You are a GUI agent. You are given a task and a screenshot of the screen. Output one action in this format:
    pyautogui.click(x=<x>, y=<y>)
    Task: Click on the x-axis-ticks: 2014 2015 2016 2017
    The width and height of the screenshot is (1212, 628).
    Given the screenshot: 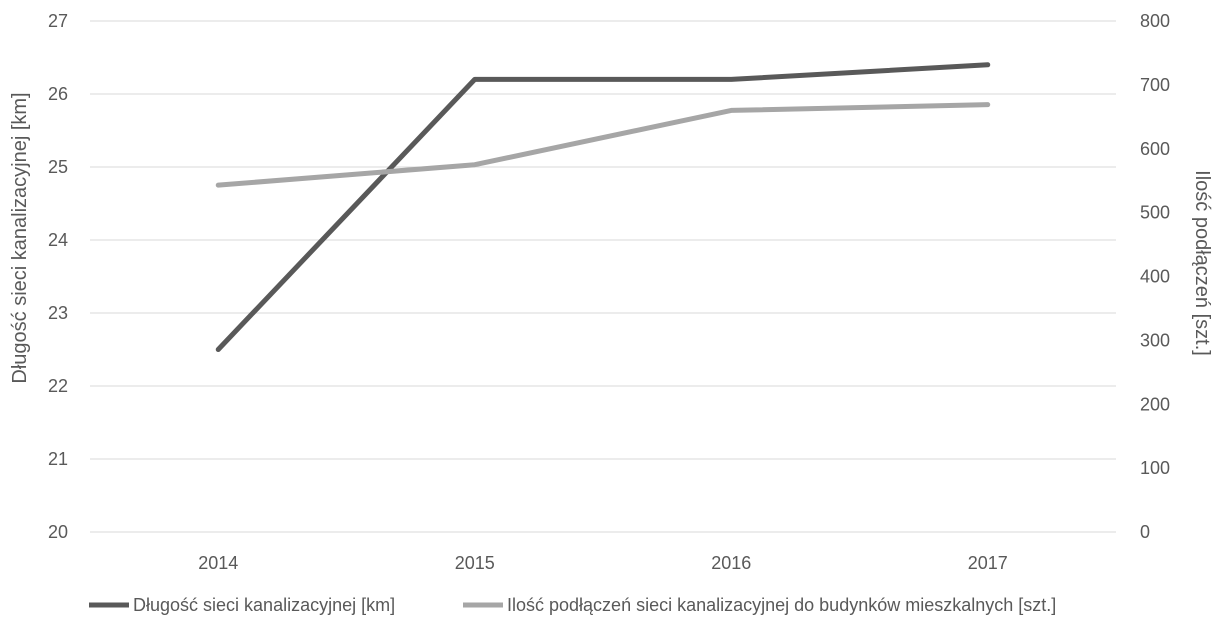 What is the action you would take?
    pyautogui.click(x=603, y=563)
    